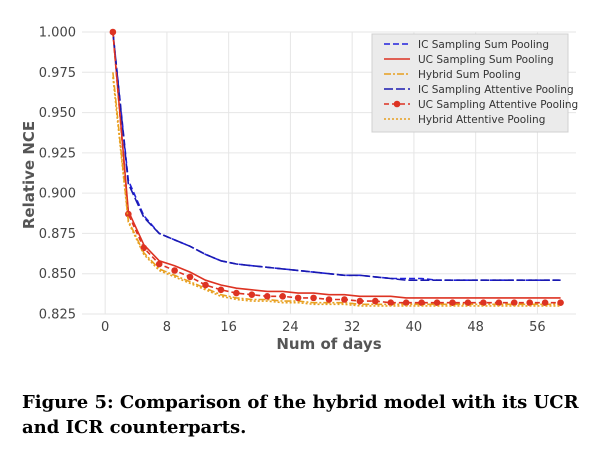  I want to click on y-tick-label: 0.875, so click(57, 234).